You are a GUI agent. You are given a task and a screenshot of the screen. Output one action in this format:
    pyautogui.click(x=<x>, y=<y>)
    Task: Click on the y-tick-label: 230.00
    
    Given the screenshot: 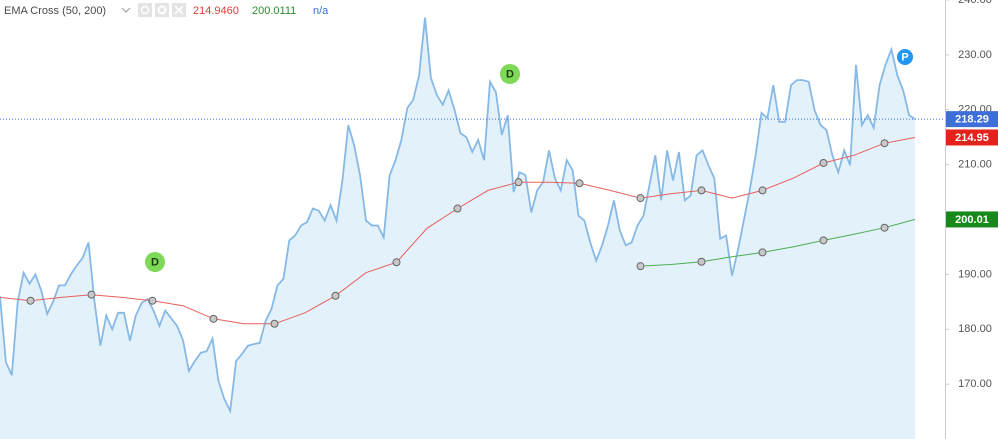 What is the action you would take?
    pyautogui.click(x=975, y=55)
    